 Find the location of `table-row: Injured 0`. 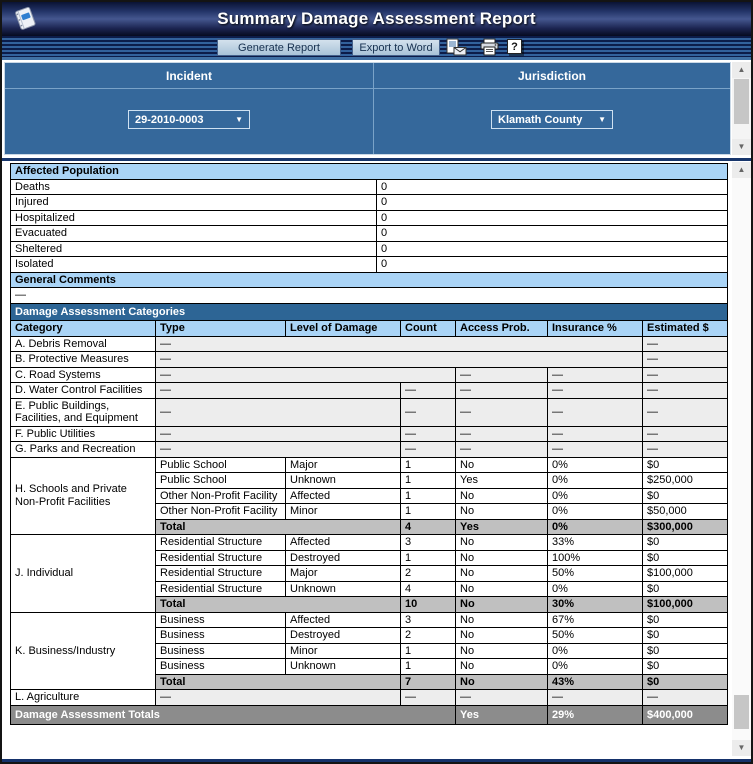

table-row: Injured 0 is located at coordinates (369, 202).